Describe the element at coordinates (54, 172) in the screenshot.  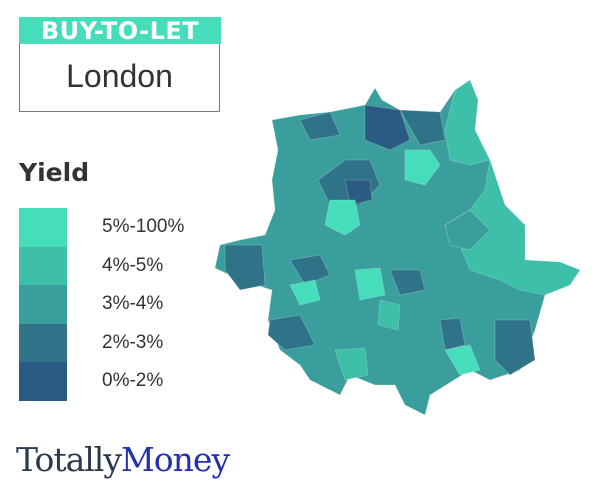
I see `legend-title: Yield` at that location.